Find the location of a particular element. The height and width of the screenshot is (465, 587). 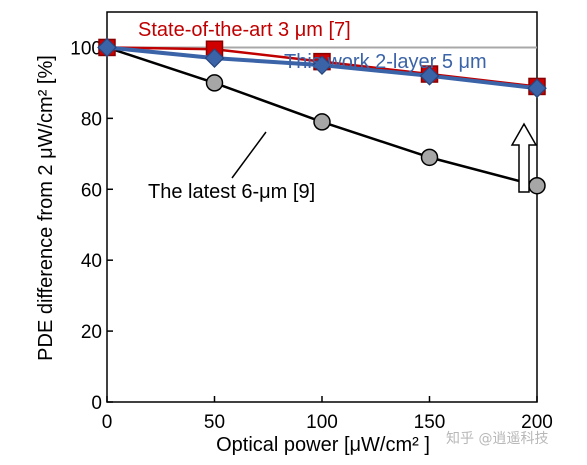

y-tick-label: 80 is located at coordinates (91, 119).